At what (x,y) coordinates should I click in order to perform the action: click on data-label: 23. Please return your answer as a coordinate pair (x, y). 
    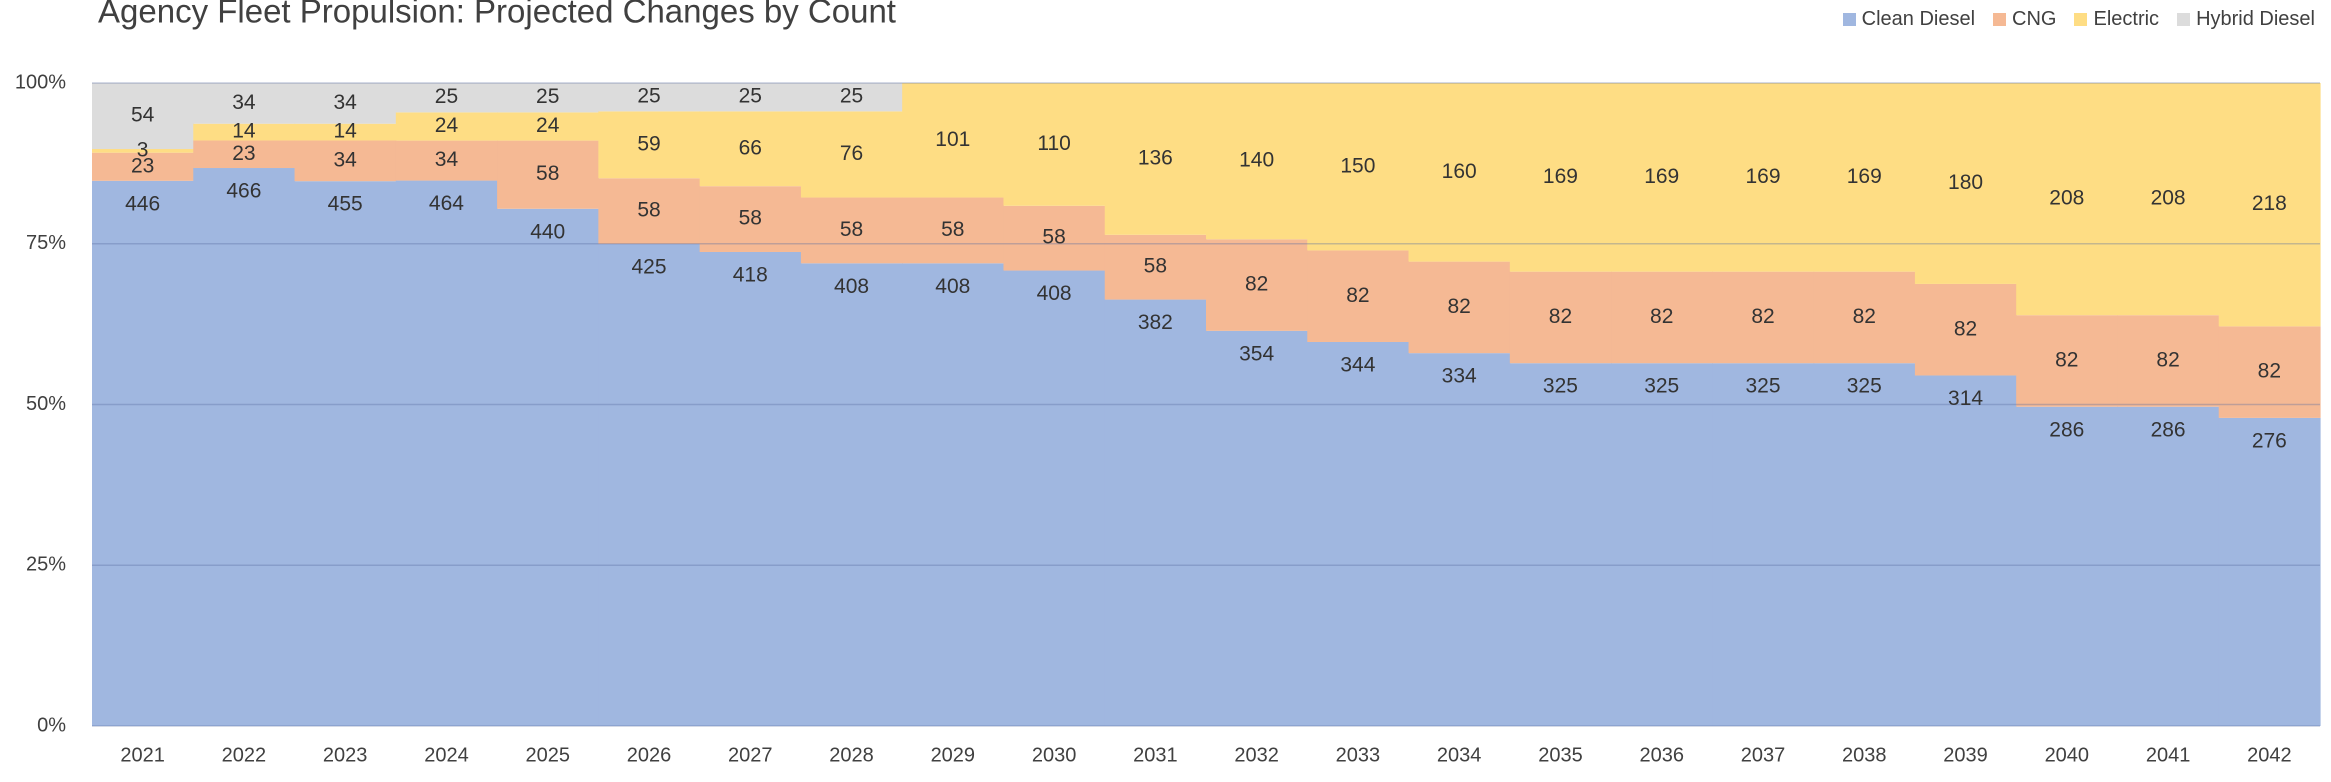
    Looking at the image, I should click on (243, 153).